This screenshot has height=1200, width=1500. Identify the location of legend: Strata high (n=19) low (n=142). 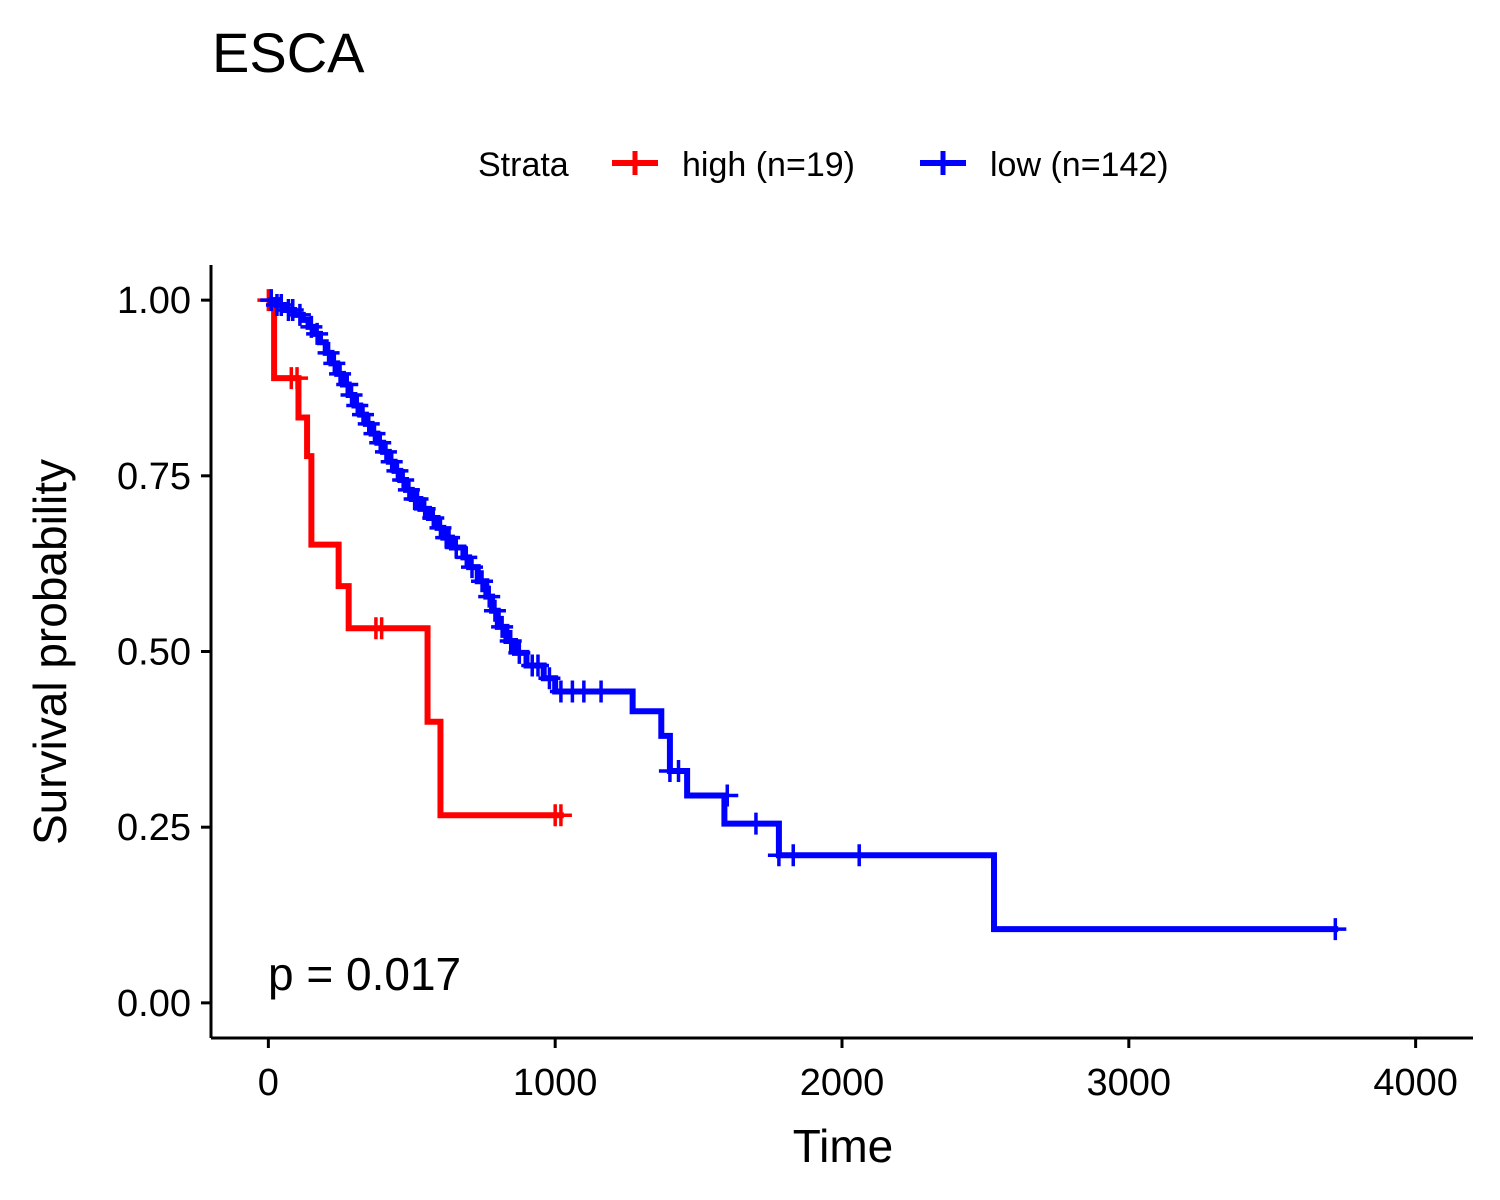
(823, 165).